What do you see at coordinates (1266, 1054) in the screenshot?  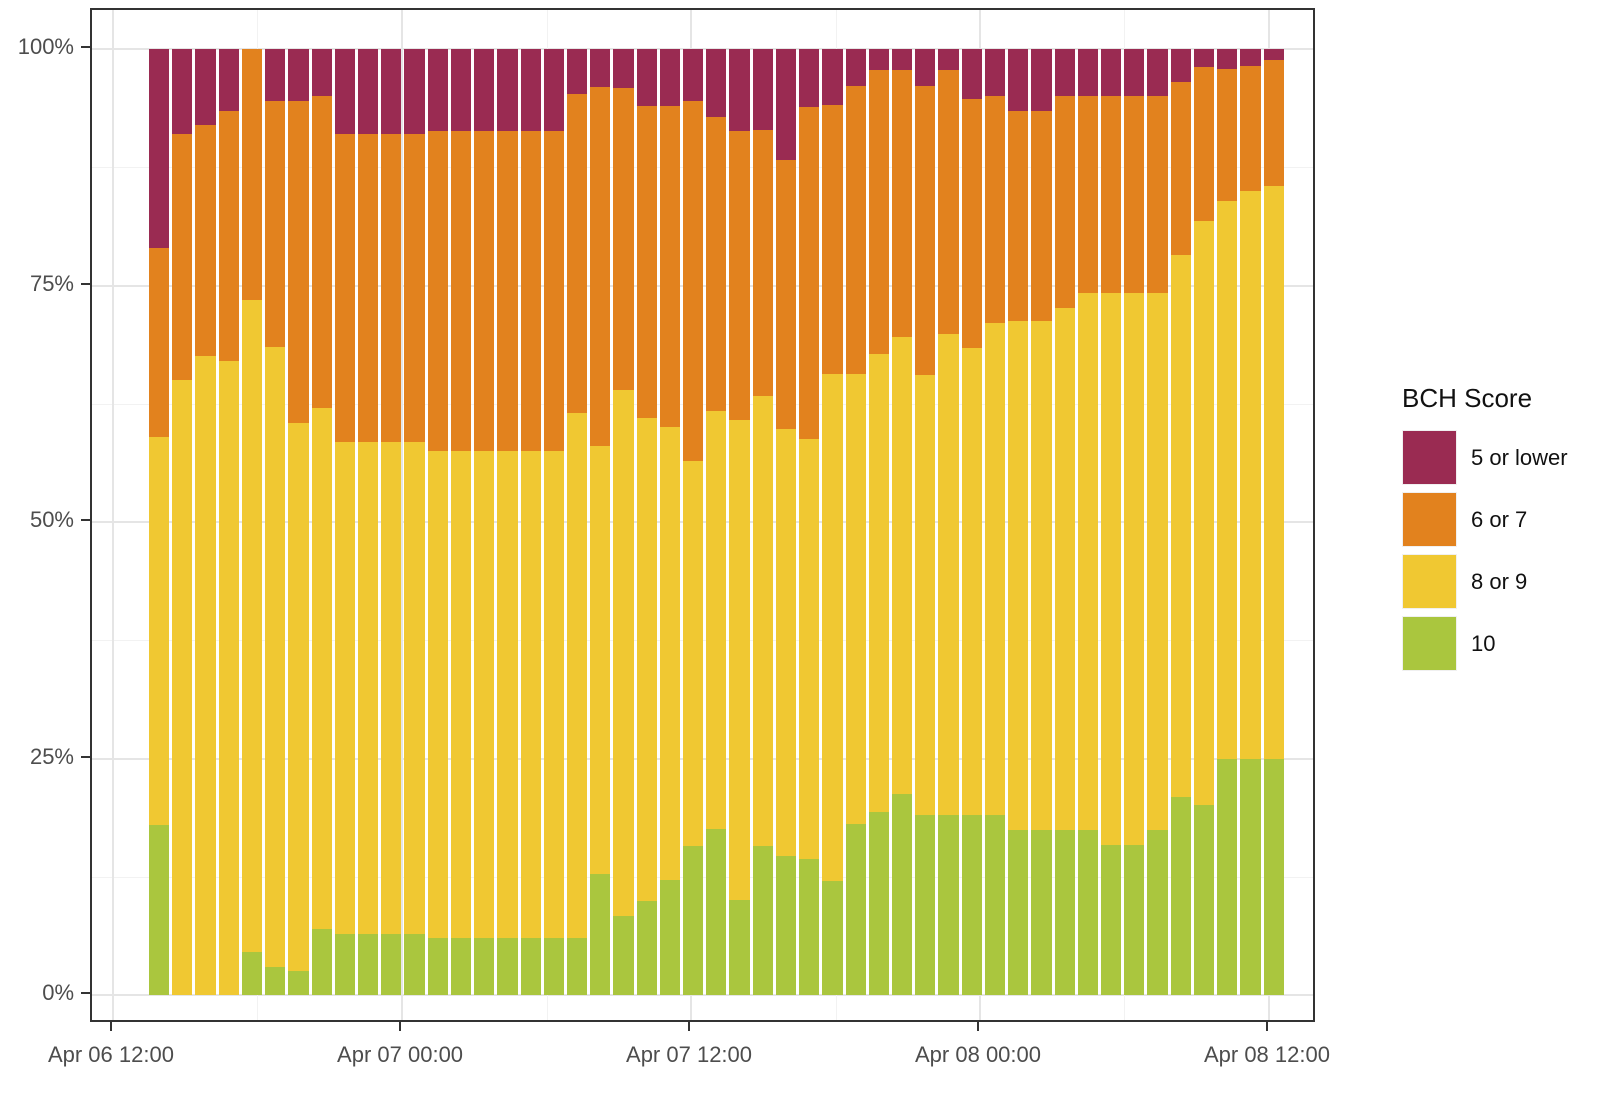 I see `x-tick-label: Apr 08 12:00` at bounding box center [1266, 1054].